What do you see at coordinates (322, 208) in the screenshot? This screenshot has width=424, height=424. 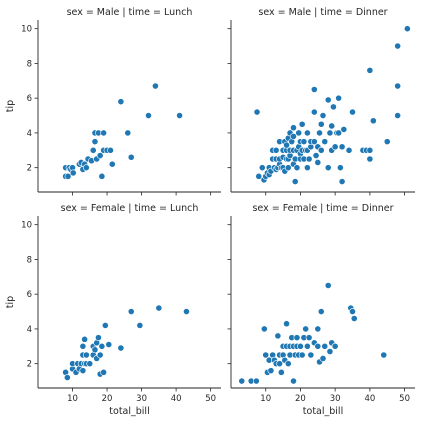 I see `facet-title: sex = Female | time = Dinner` at bounding box center [322, 208].